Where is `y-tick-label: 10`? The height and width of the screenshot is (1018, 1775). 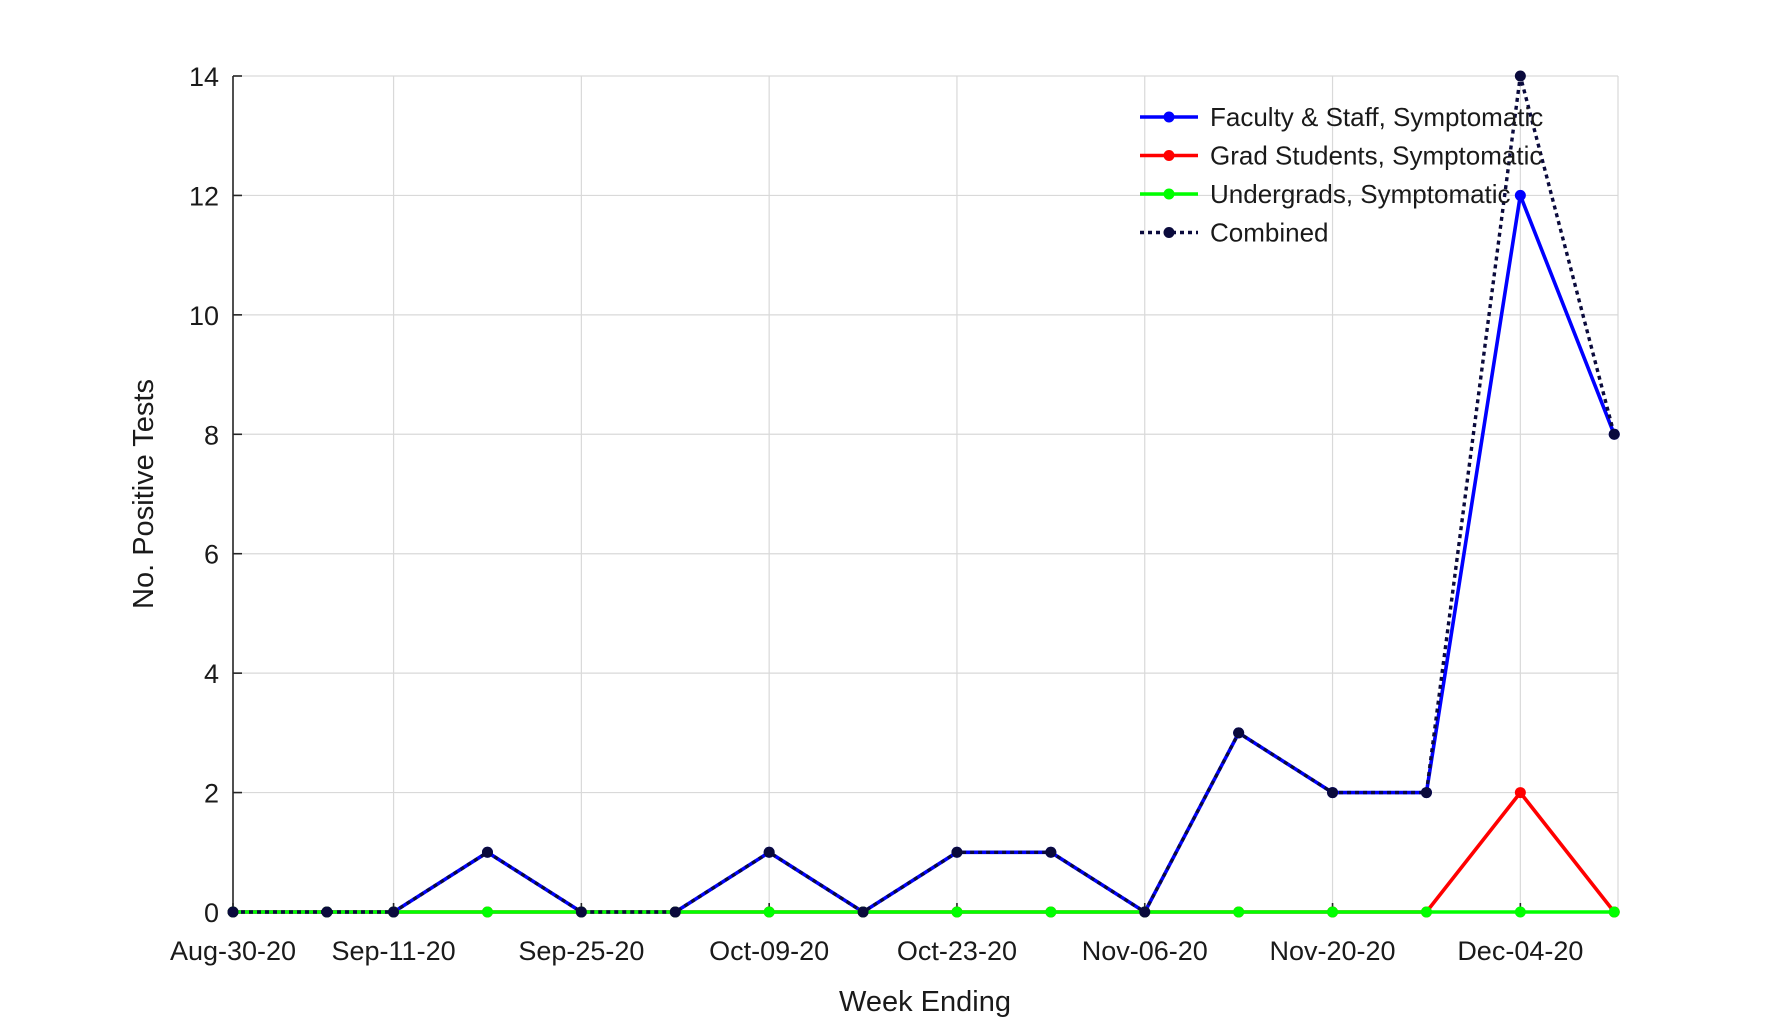 y-tick-label: 10 is located at coordinates (204, 316).